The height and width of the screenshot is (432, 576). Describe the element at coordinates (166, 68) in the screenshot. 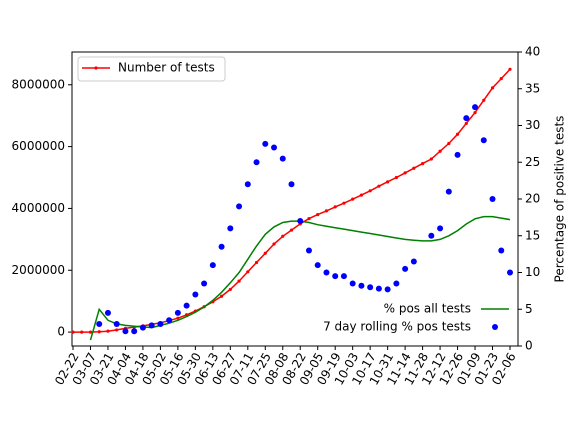

I see `legend-label: Number of tests` at that location.